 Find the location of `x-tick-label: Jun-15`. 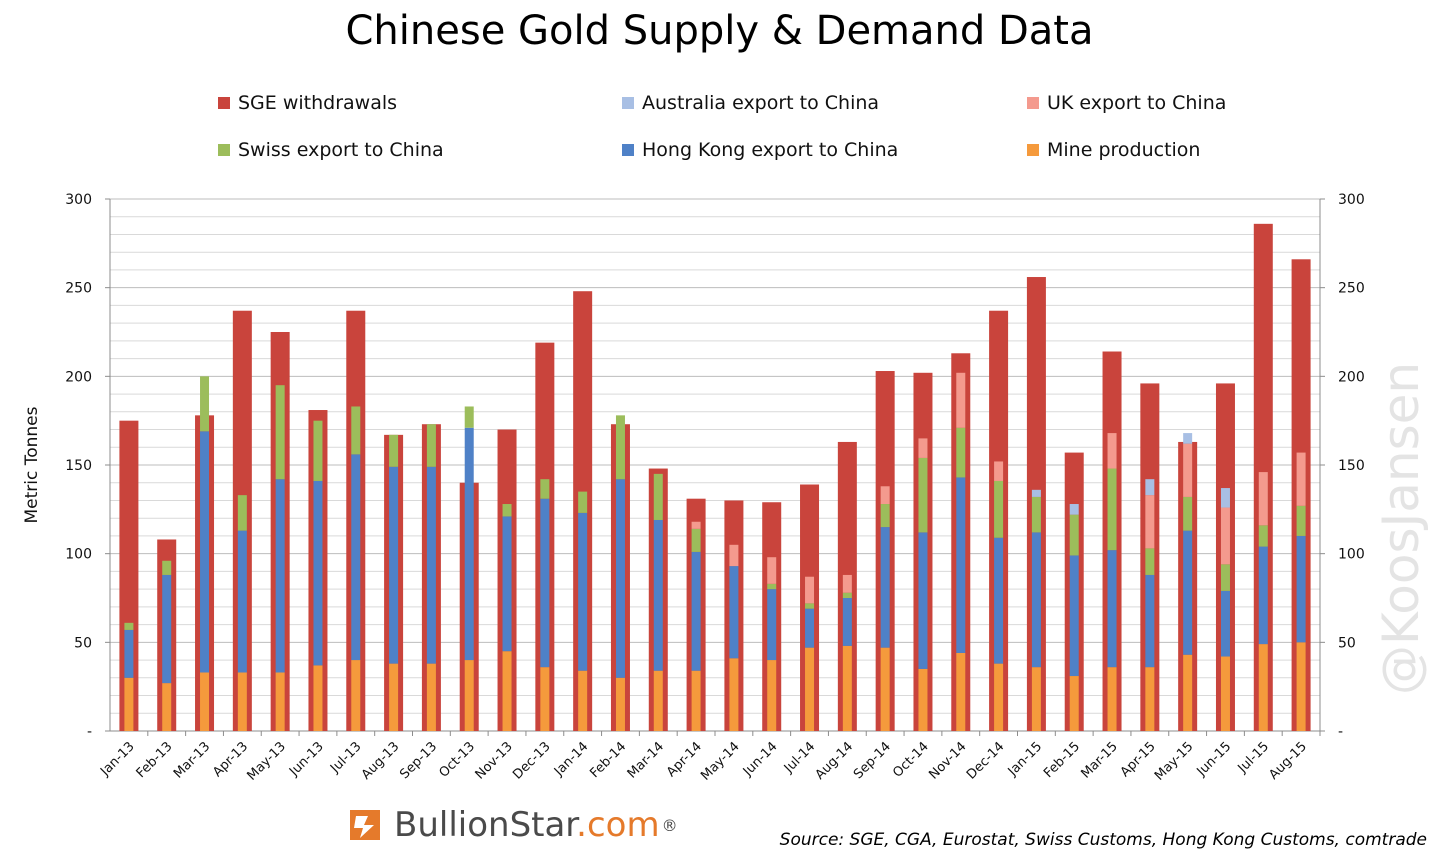

x-tick-label: Jun-15 is located at coordinates (1214, 759).